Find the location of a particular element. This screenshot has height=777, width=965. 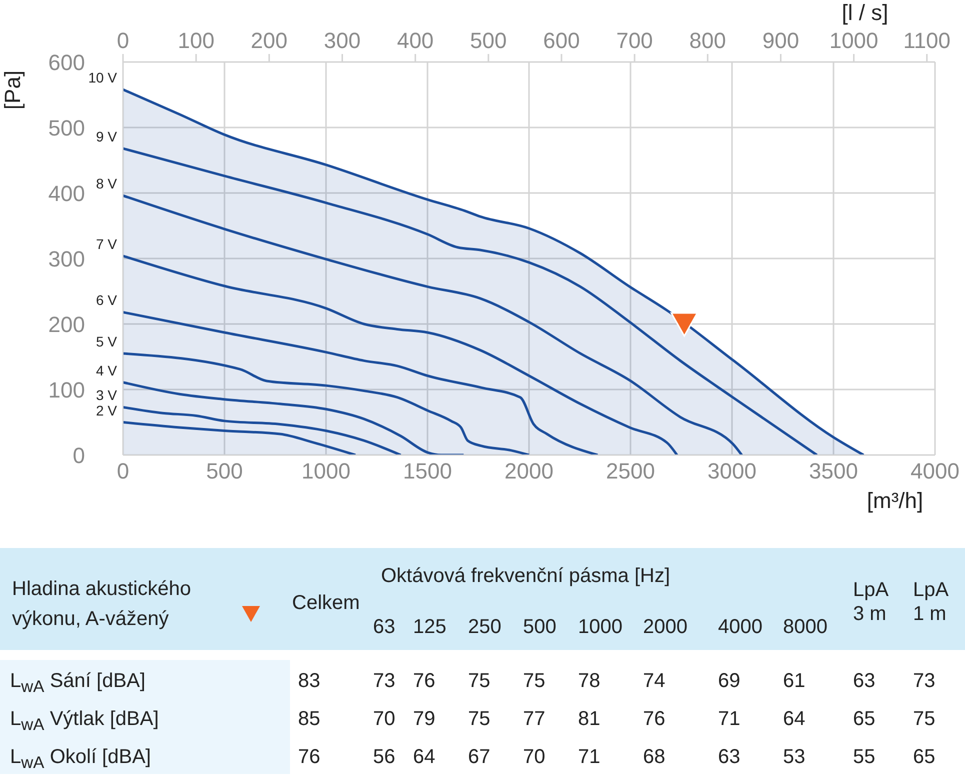

x2-tick-label: 1100 is located at coordinates (927, 40).